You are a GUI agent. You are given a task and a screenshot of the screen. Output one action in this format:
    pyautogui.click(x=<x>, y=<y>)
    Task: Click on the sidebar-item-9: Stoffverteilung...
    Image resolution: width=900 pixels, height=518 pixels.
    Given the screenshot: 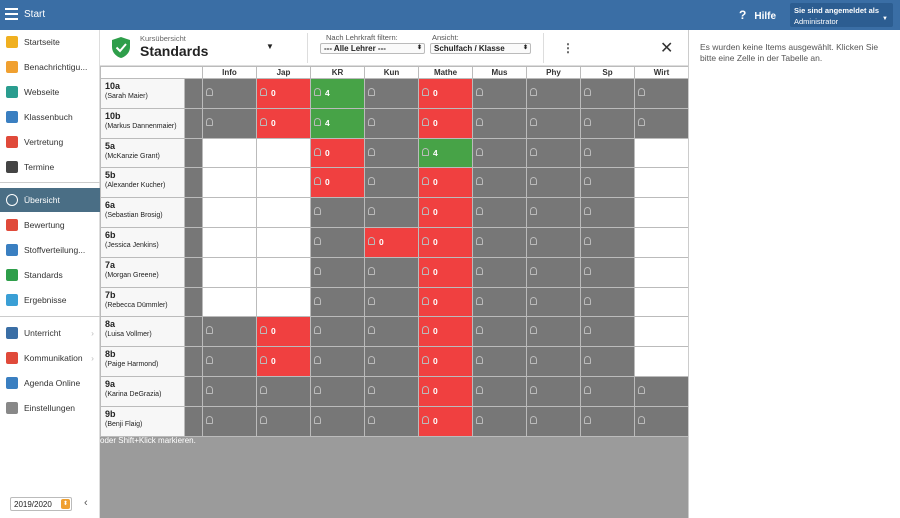 What is the action you would take?
    pyautogui.click(x=50, y=250)
    